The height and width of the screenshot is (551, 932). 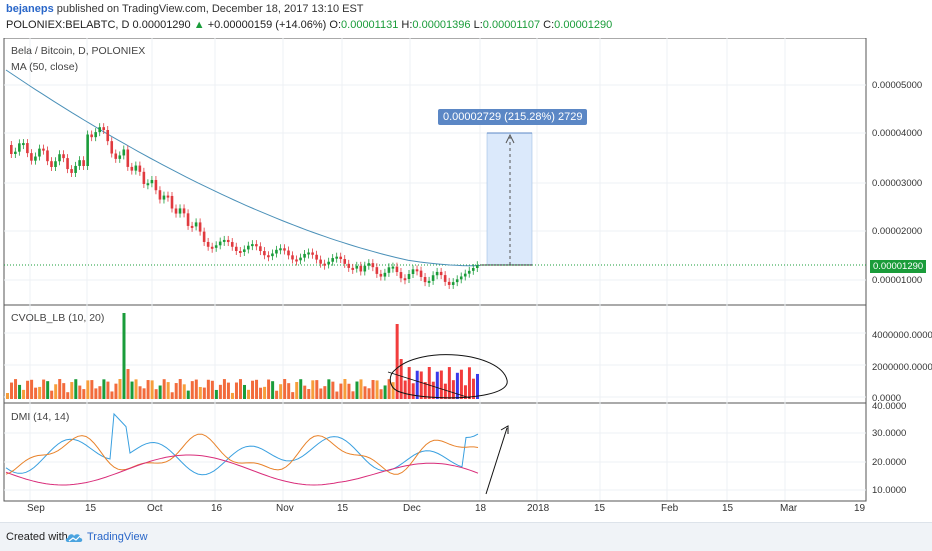 I want to click on created-with-text: Created with, so click(x=37, y=537).